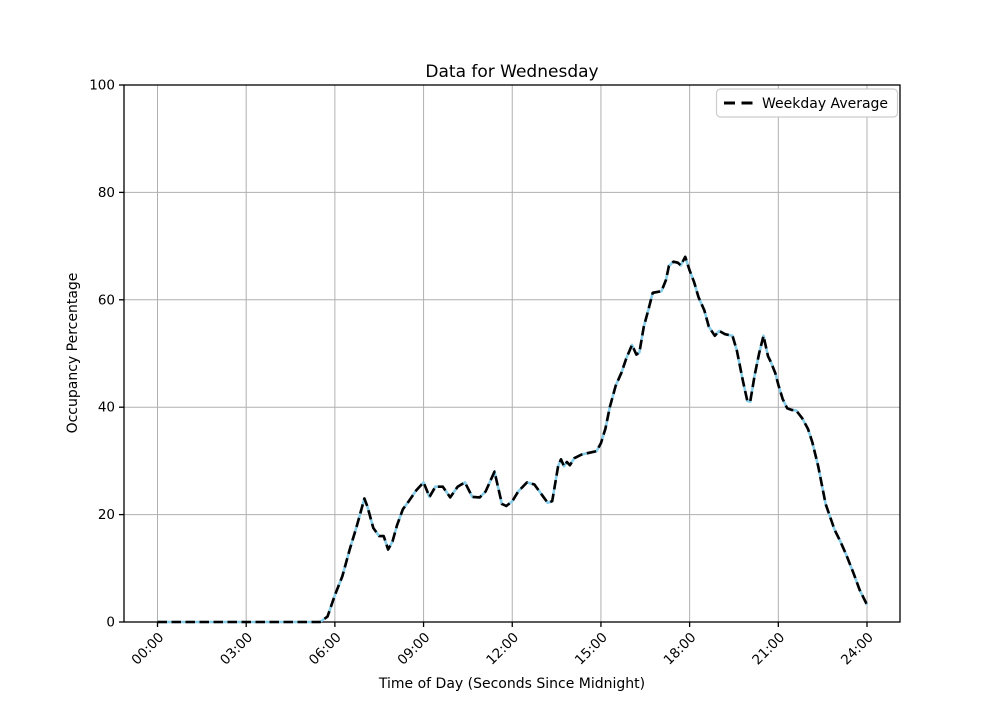 This screenshot has width=1000, height=704. What do you see at coordinates (73, 353) in the screenshot?
I see `y-axis-label: Occupancy Percentage` at bounding box center [73, 353].